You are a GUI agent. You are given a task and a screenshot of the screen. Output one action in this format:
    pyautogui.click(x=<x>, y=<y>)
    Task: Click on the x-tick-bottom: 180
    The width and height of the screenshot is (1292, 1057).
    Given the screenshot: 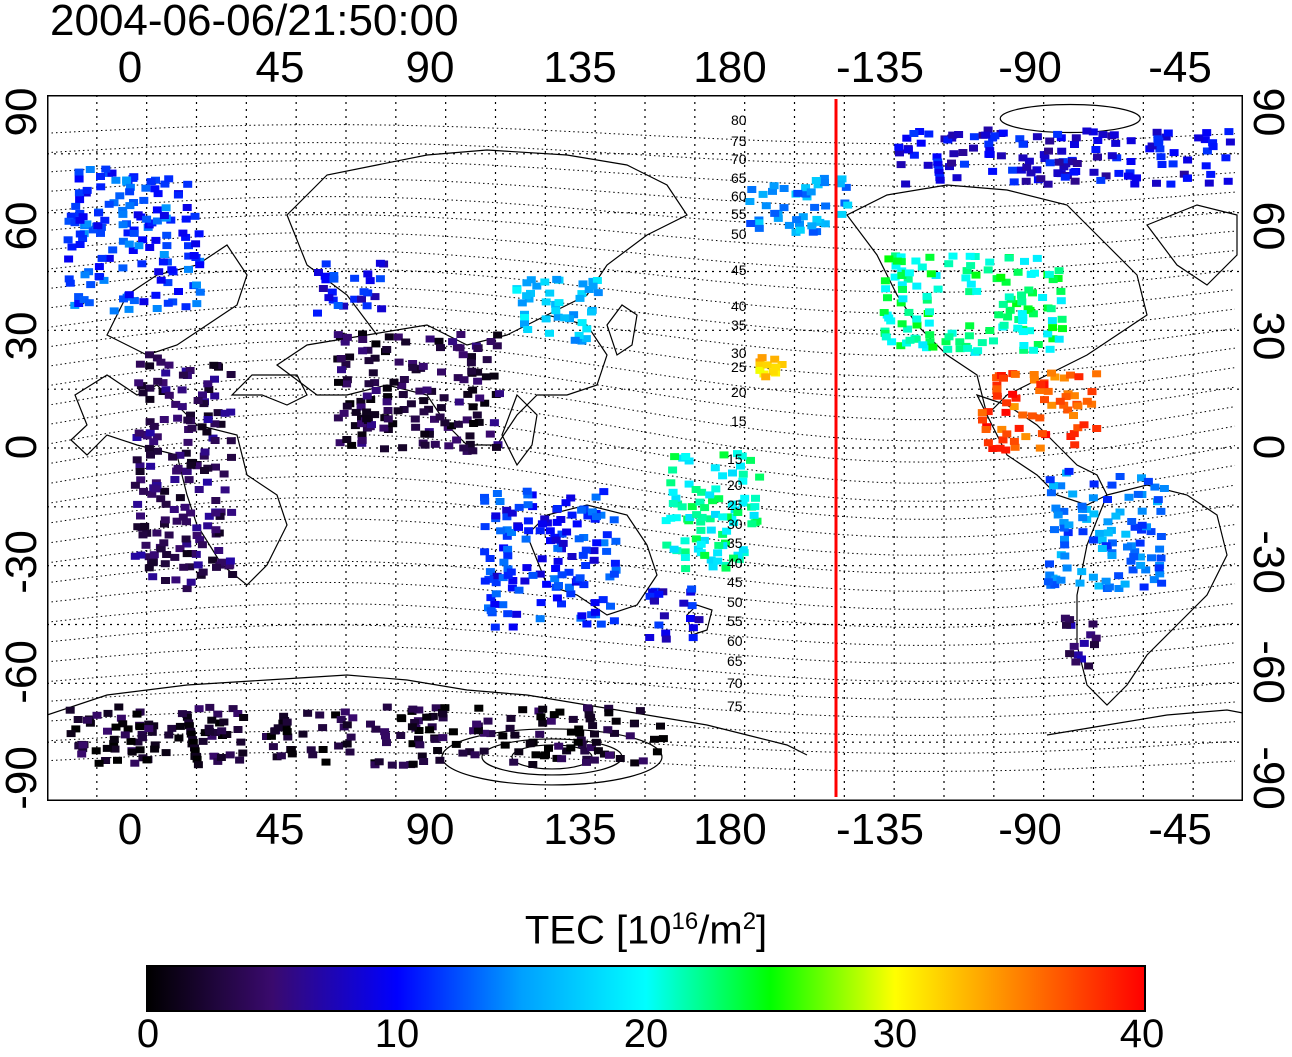 What is the action you would take?
    pyautogui.click(x=730, y=829)
    